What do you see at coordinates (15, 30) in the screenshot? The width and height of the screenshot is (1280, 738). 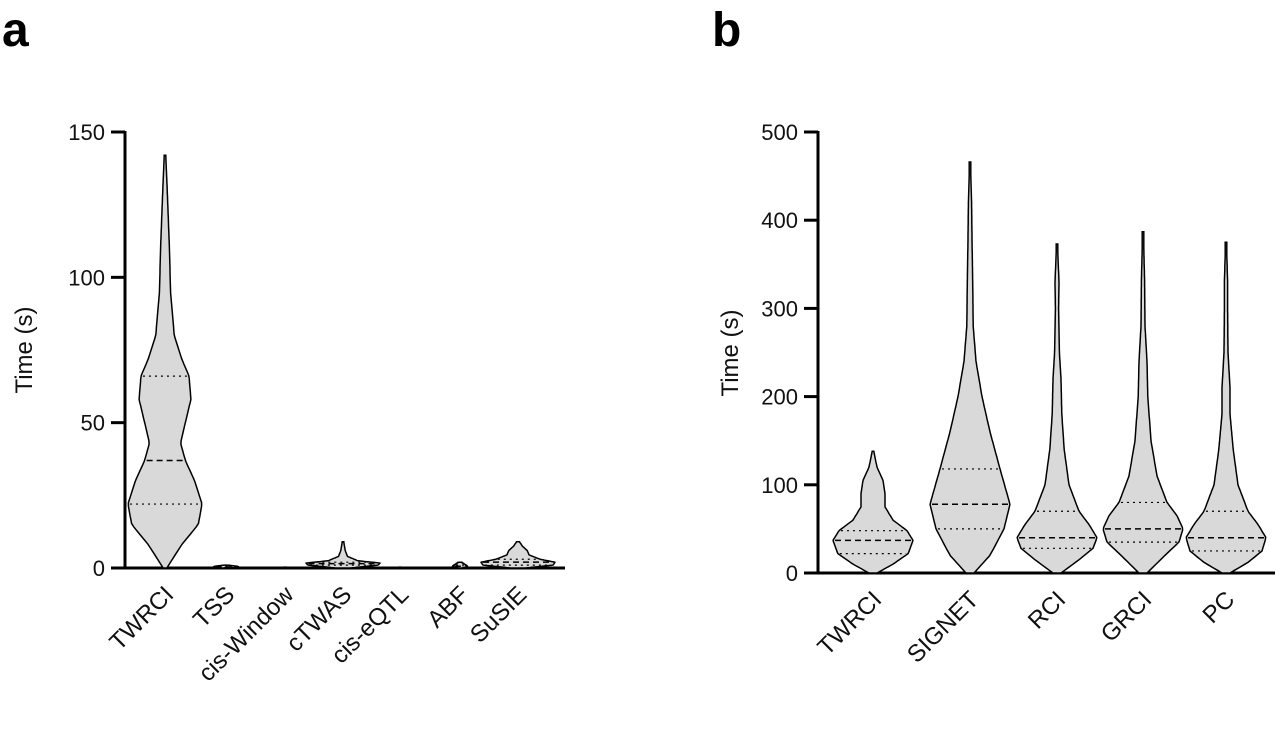 I see `panel-label-a: a` at bounding box center [15, 30].